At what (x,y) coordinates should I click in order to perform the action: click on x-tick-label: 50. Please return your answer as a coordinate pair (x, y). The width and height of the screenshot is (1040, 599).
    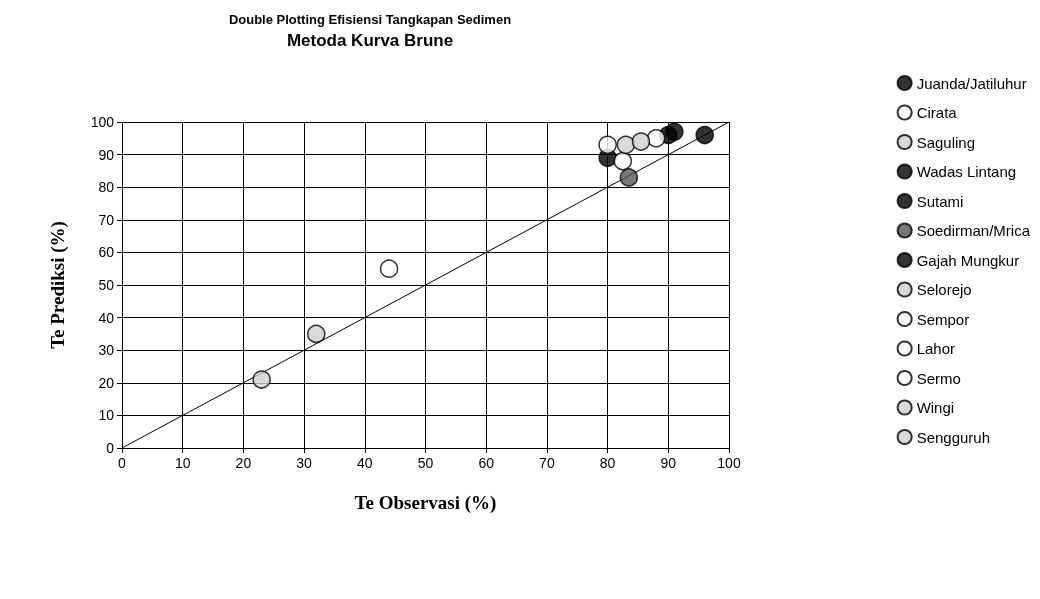
    Looking at the image, I should click on (425, 463).